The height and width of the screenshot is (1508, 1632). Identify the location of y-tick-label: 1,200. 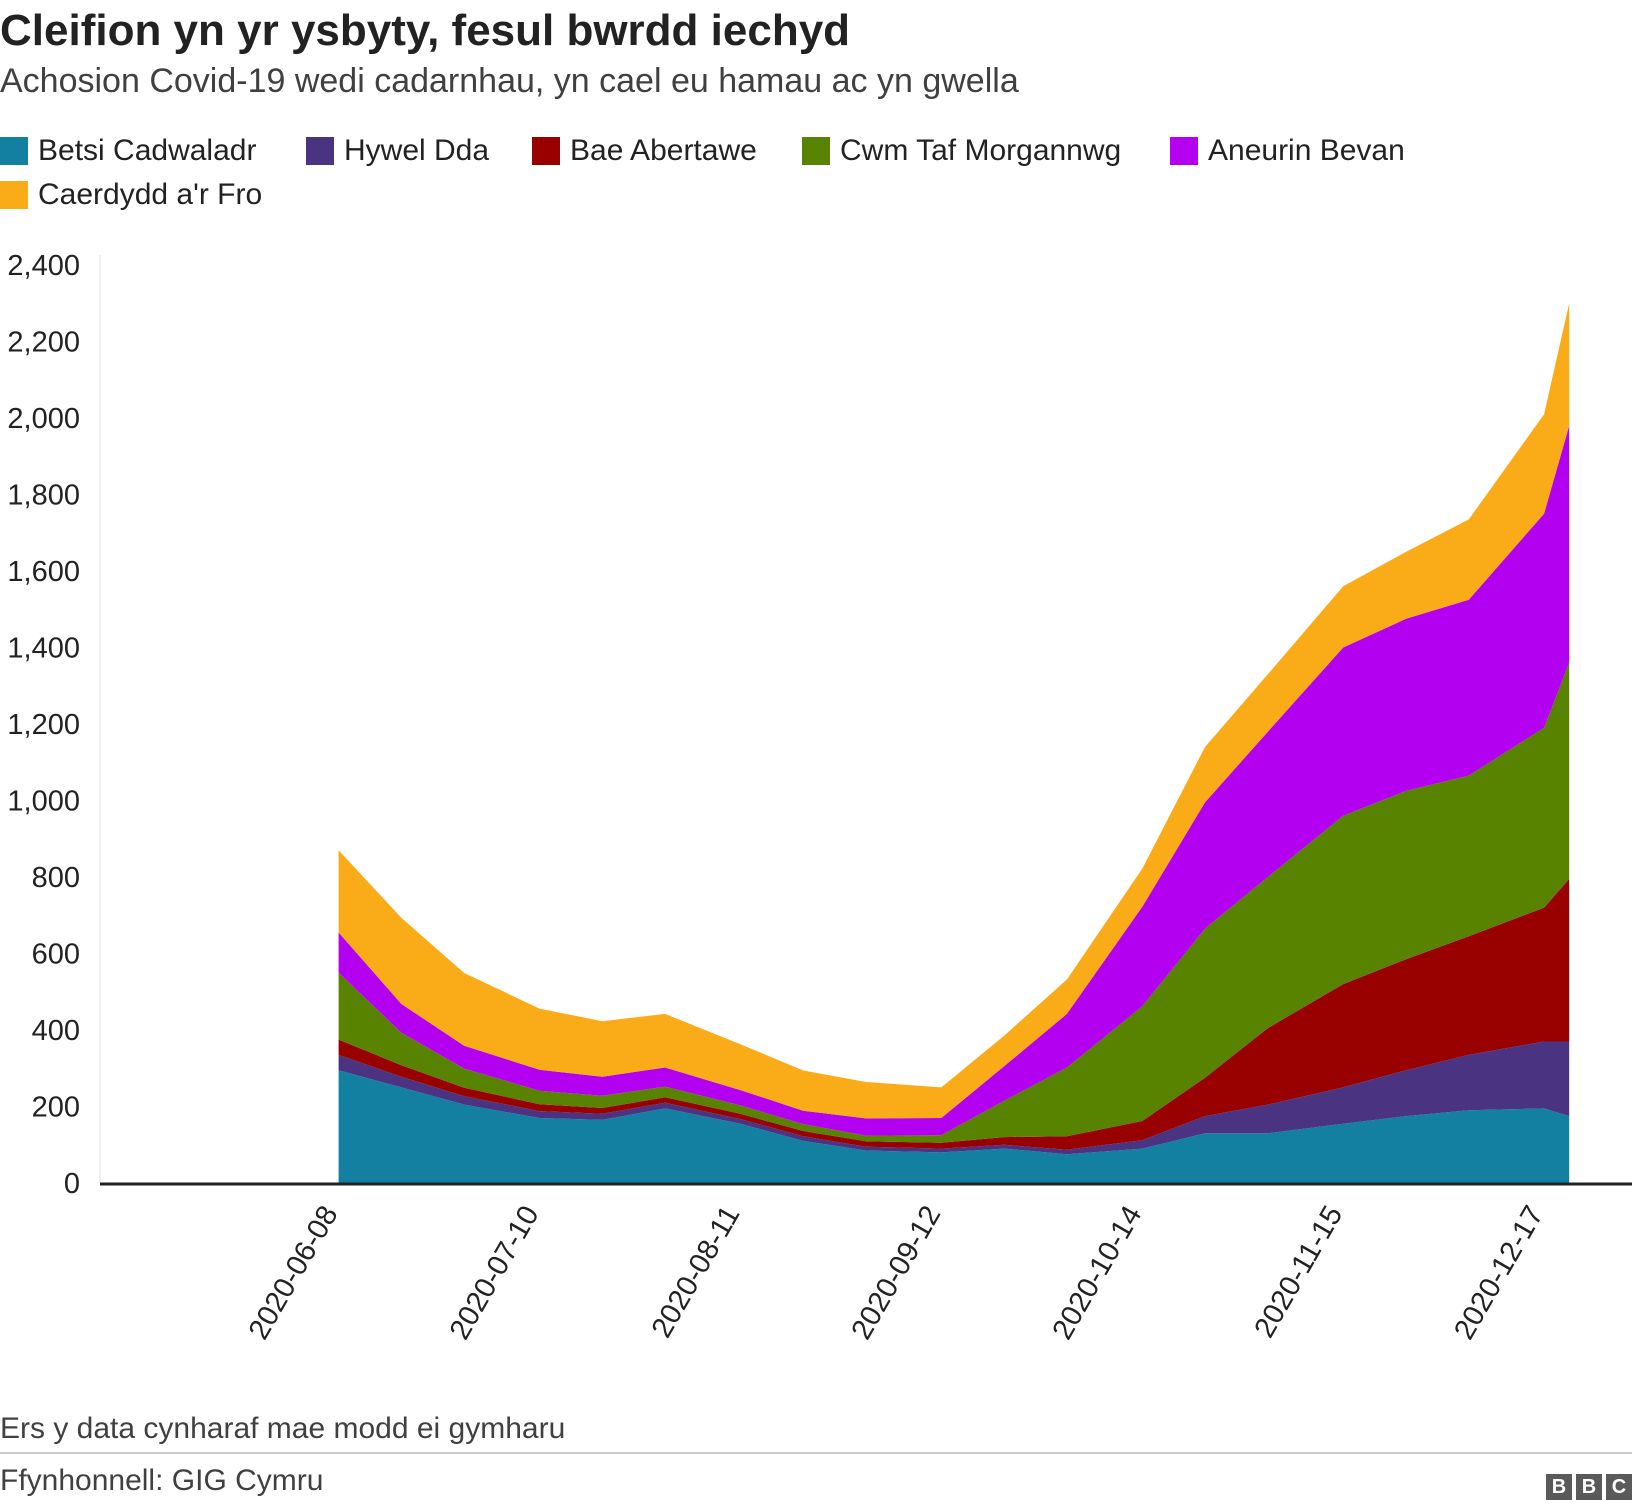
(43, 725).